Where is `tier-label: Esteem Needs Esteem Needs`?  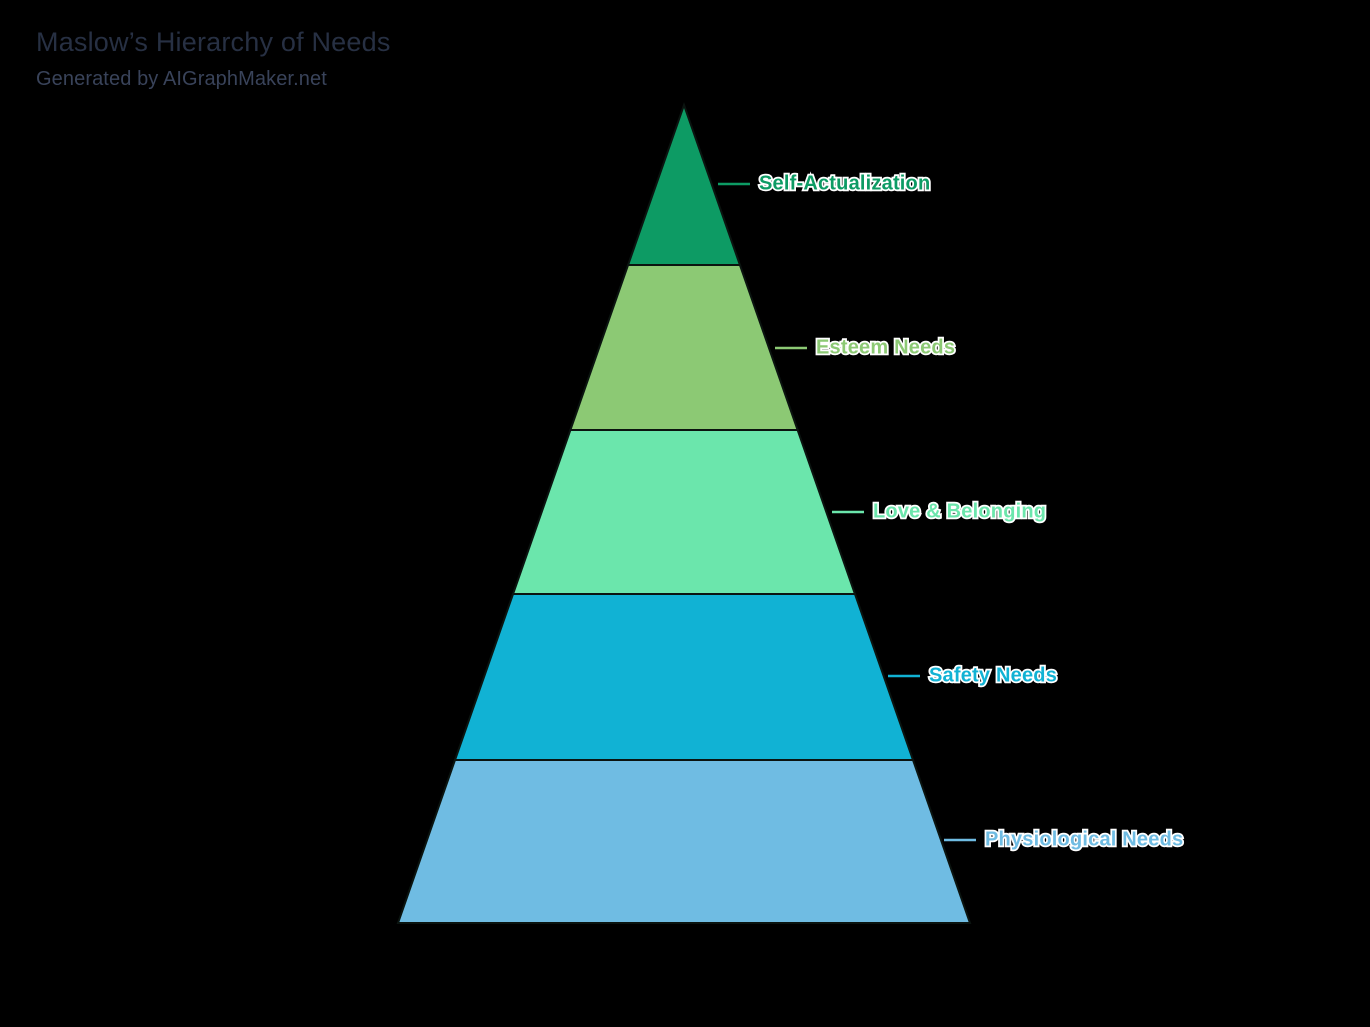
tier-label: Esteem Needs Esteem Needs is located at coordinates (885, 348).